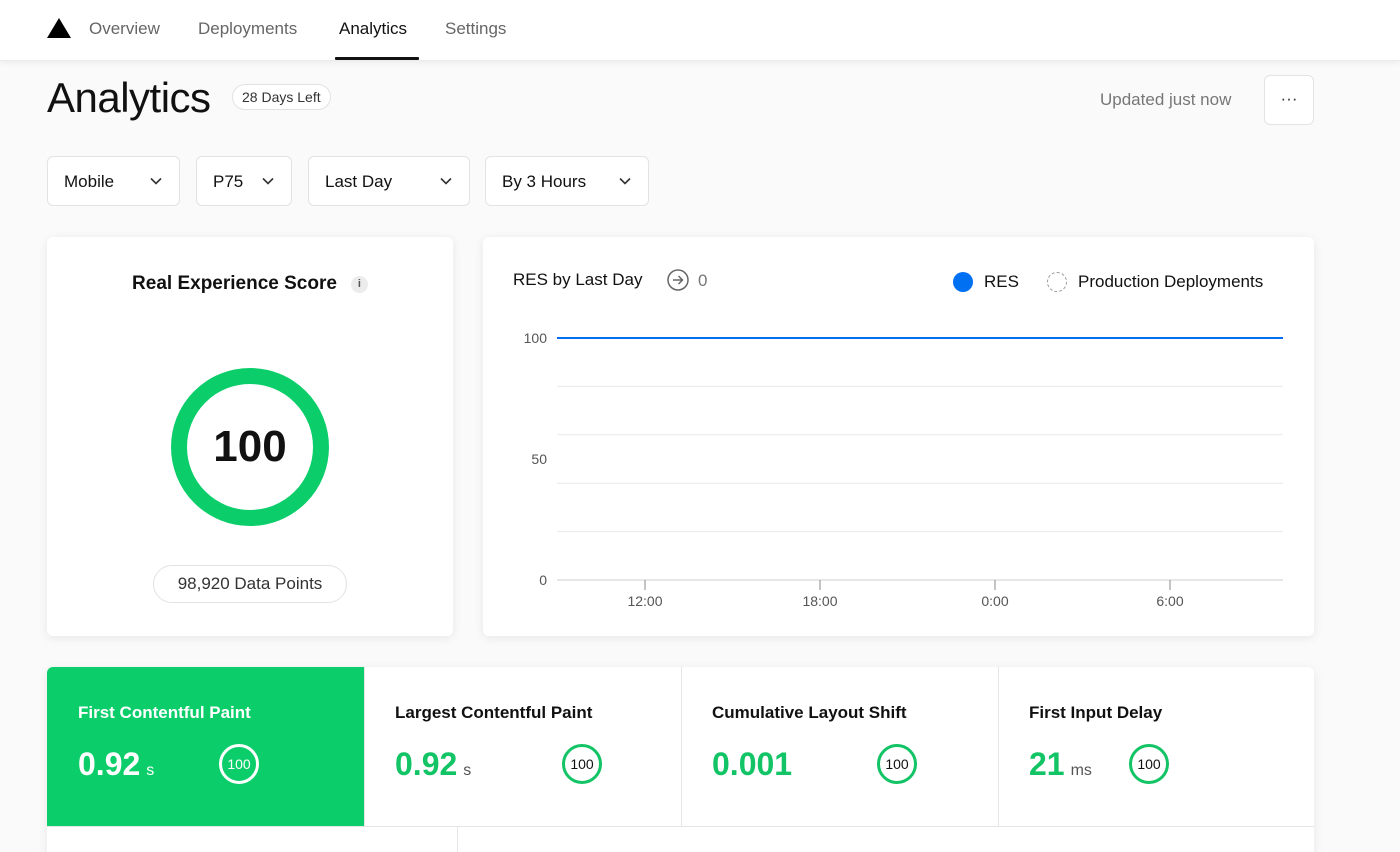 The width and height of the screenshot is (1400, 852). What do you see at coordinates (205, 746) in the screenshot?
I see `metric-fcp: First Contentful Paint 0.92 s 100` at bounding box center [205, 746].